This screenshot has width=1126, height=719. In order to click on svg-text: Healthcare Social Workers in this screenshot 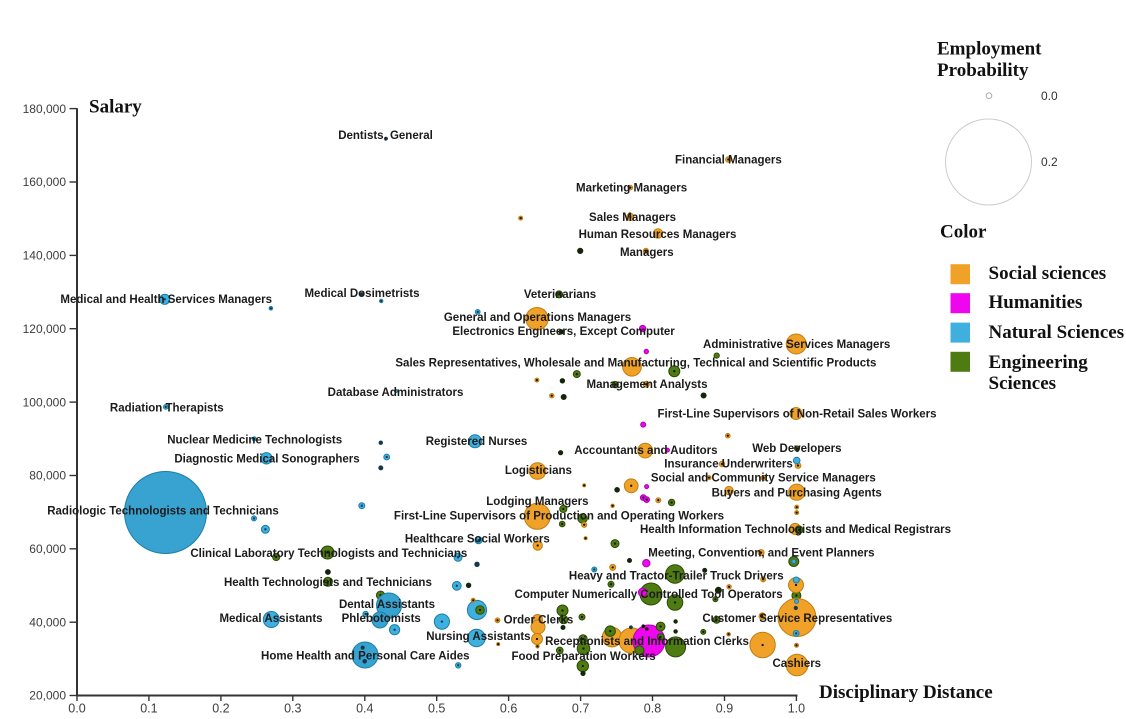, I will do `click(477, 540)`.